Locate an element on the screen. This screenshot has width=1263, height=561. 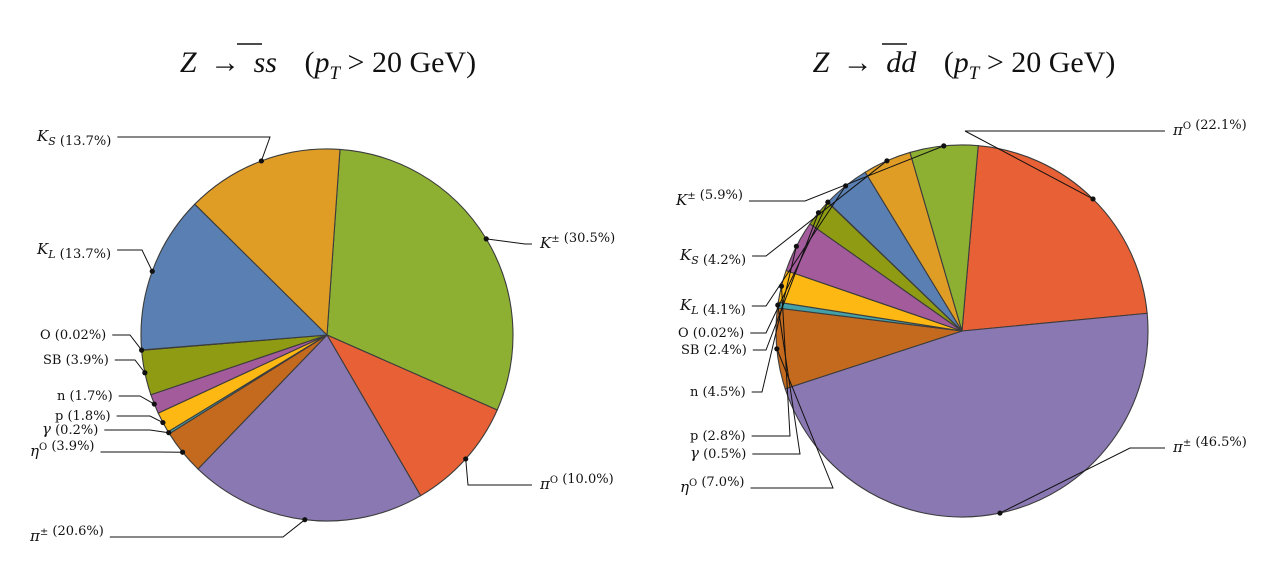
slice-label: π± (46.5%) is located at coordinates (1209, 445).